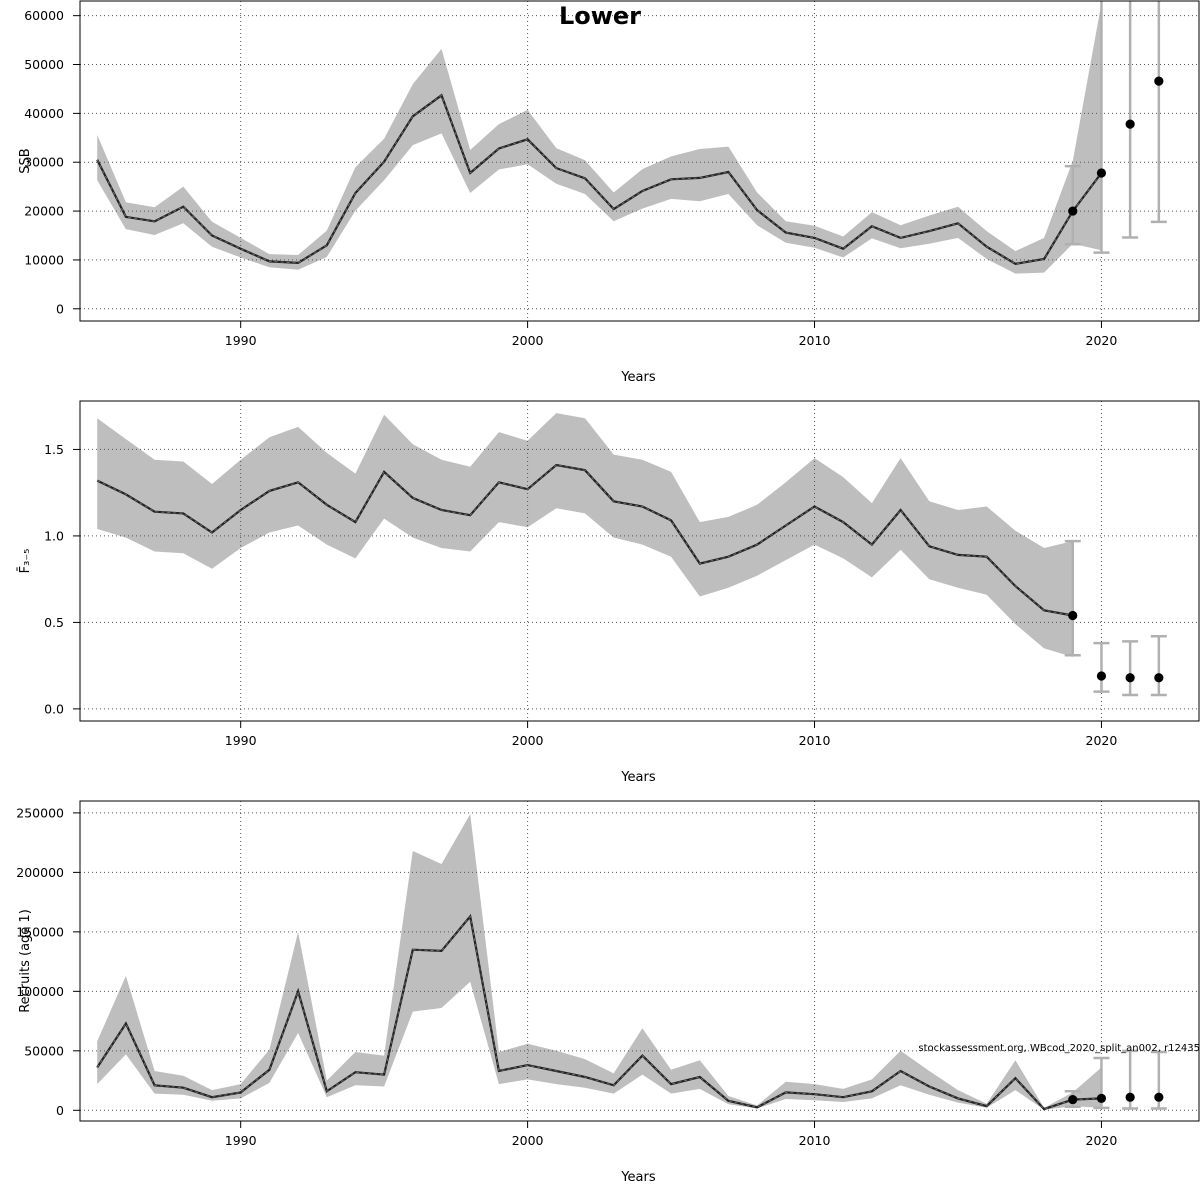 Image resolution: width=1200 pixels, height=1204 pixels. Describe the element at coordinates (25, 561) in the screenshot. I see `y-axis-title: F̄₃₋₅` at that location.